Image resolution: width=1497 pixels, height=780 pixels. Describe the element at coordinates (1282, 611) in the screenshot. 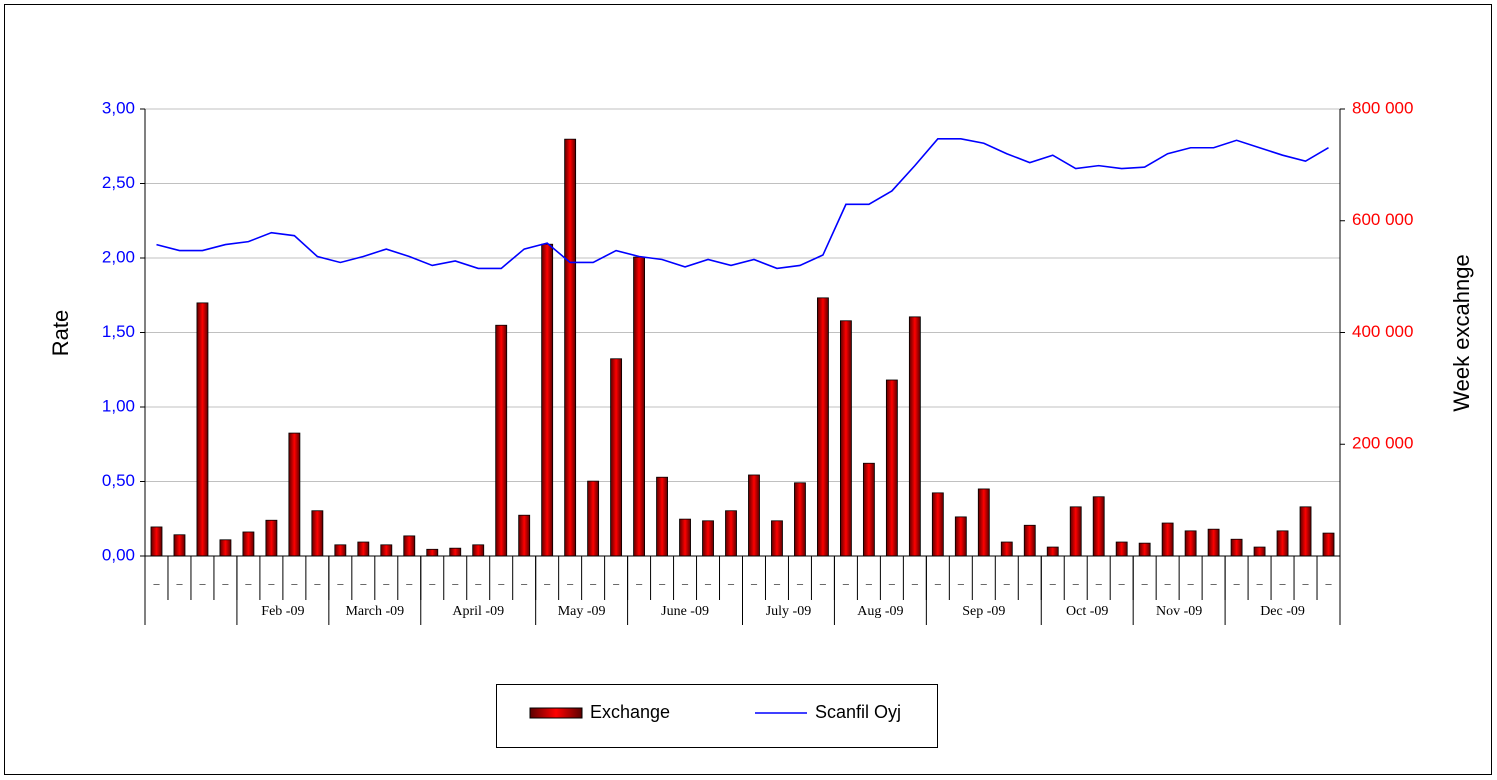

I see `x-group-label: Dec -09` at that location.